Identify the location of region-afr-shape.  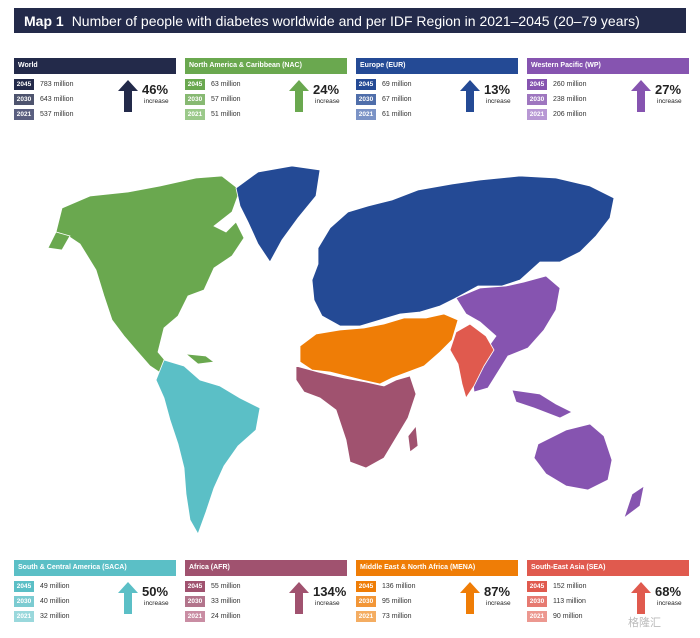
(356, 417).